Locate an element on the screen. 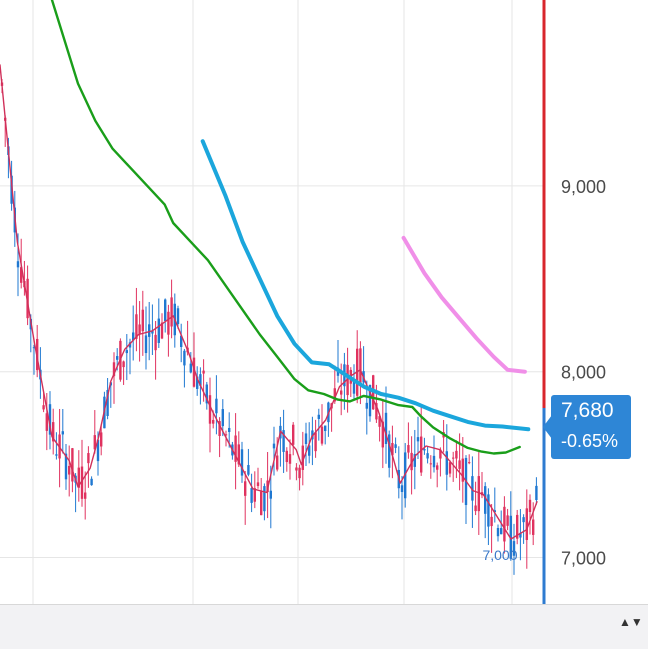 Image resolution: width=648 pixels, height=649 pixels. y-tick-label: 8,000 is located at coordinates (583, 373).